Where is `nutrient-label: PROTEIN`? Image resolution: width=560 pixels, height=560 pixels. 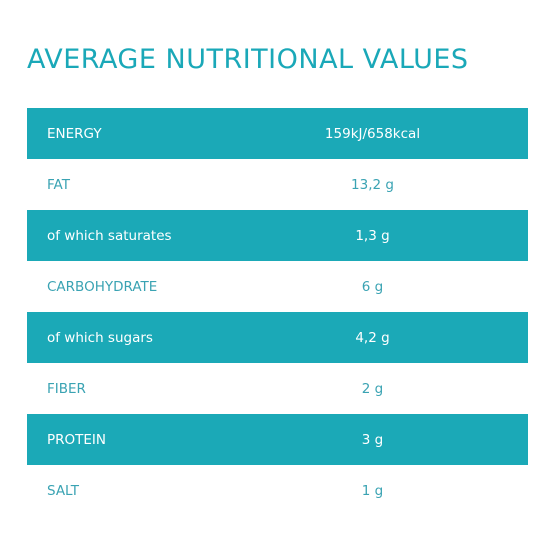
nutrient-label: PROTEIN is located at coordinates (77, 439).